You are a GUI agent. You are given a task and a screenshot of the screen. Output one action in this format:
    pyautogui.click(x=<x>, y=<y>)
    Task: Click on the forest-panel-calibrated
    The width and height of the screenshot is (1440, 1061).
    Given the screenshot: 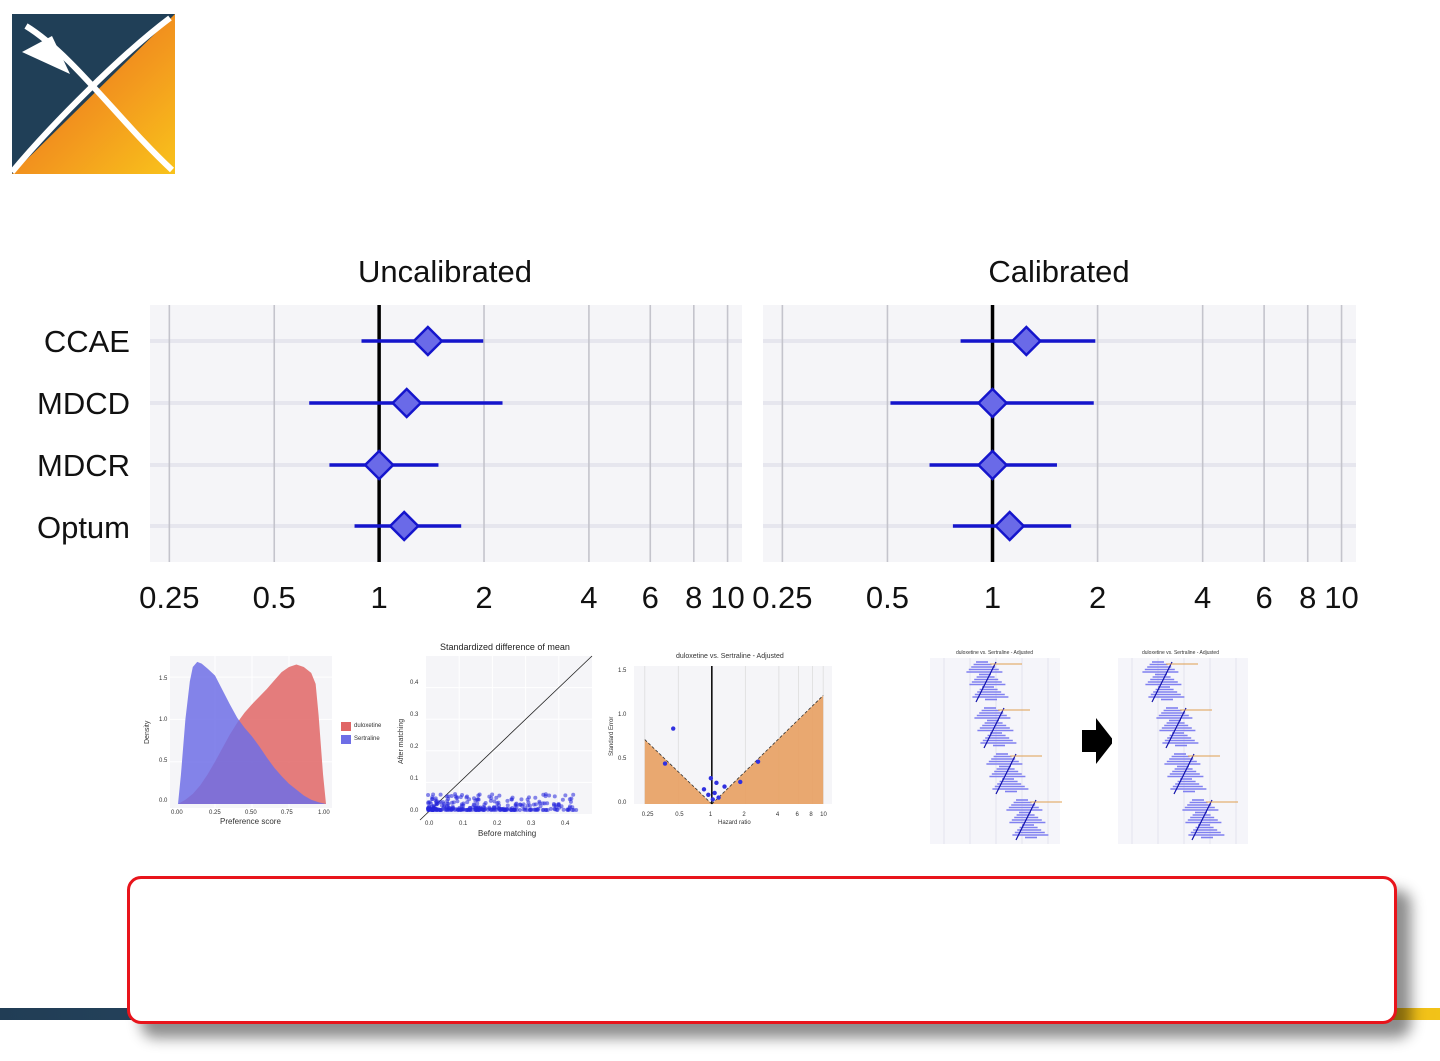 What is the action you would take?
    pyautogui.click(x=1059, y=433)
    